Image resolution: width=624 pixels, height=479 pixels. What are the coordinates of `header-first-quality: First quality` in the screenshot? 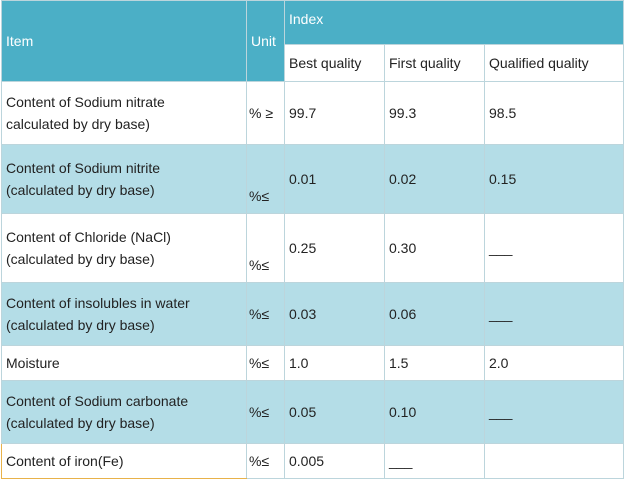 It's located at (434, 63).